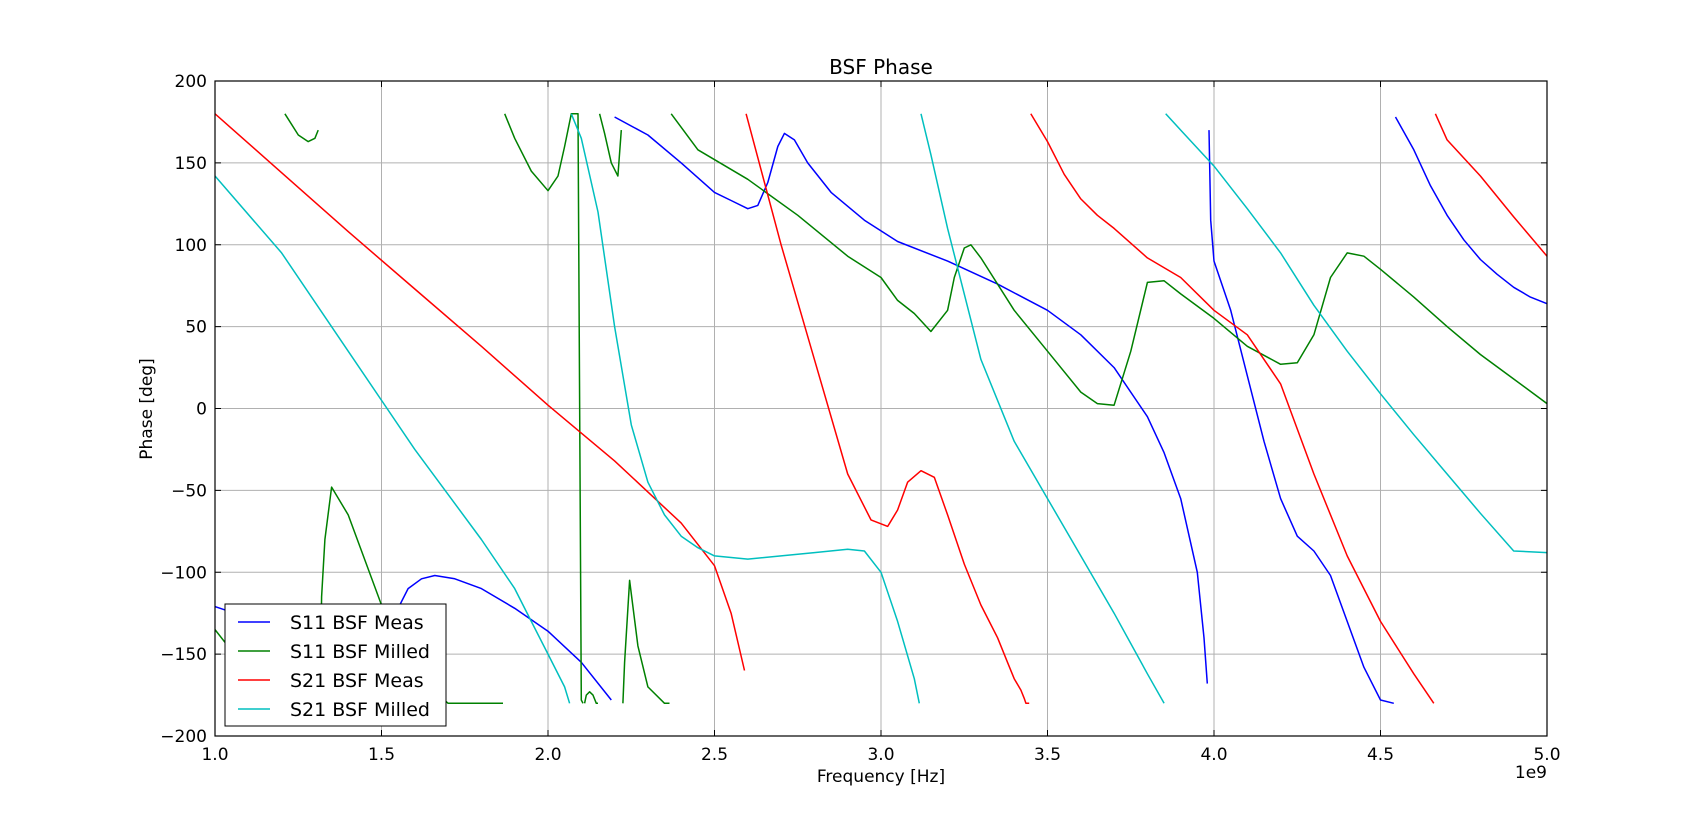 This screenshot has height=813, width=1707. Describe the element at coordinates (881, 67) in the screenshot. I see `chart-title: BSF Phase` at that location.